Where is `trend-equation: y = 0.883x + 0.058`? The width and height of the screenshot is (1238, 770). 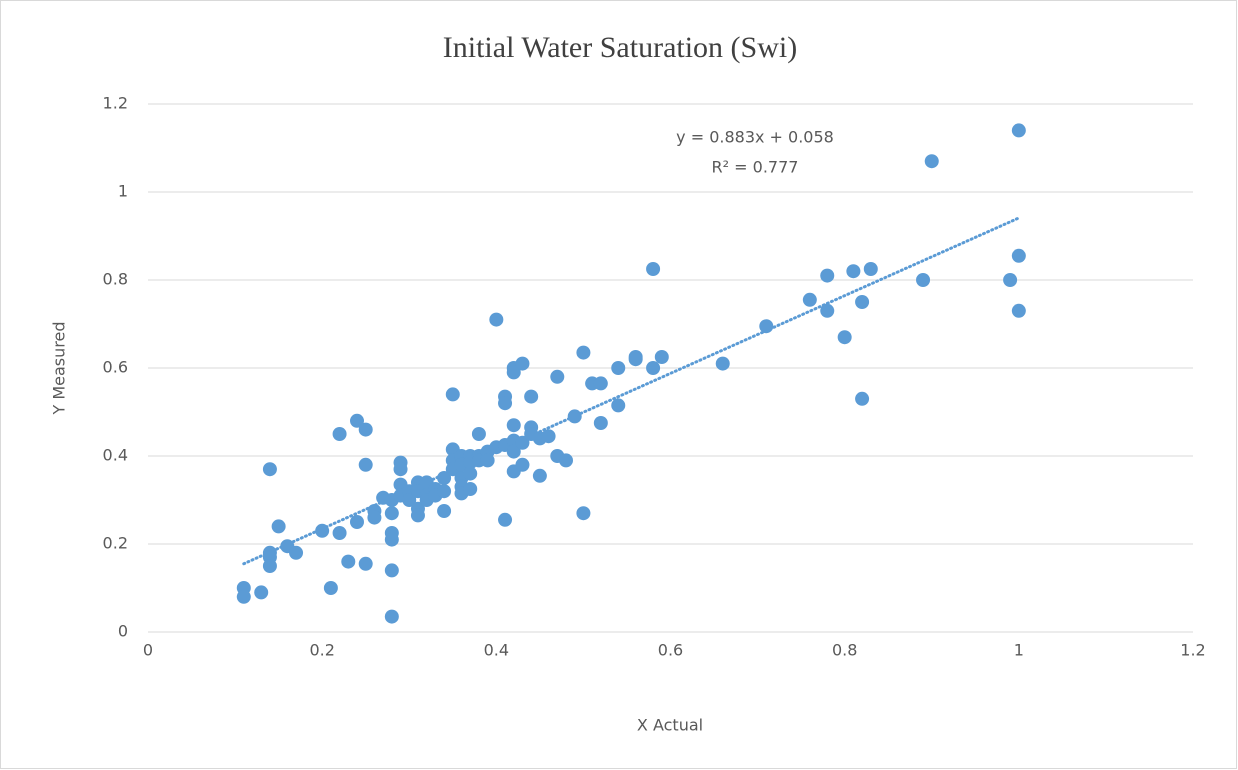
trend-equation: y = 0.883x + 0.058 is located at coordinates (755, 137).